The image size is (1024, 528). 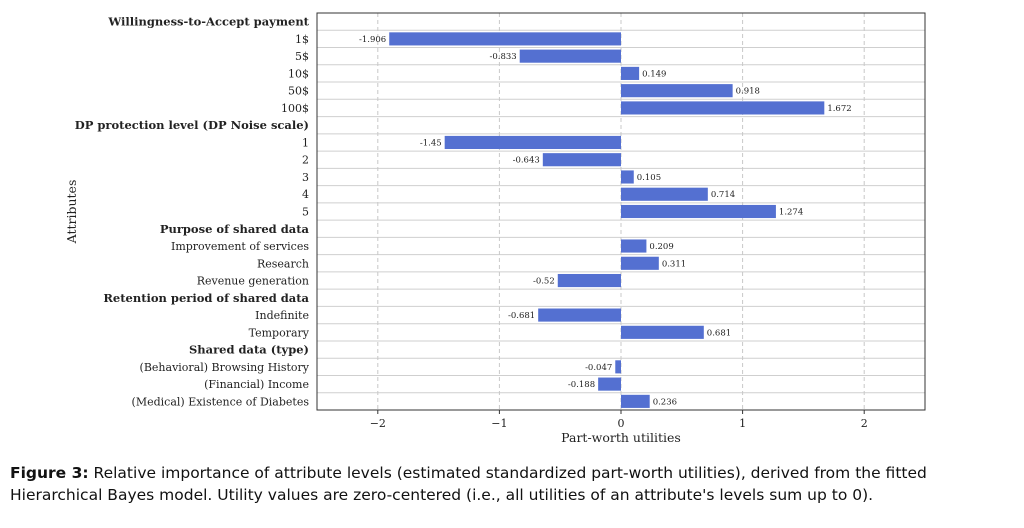 I want to click on attribute-level-label: 50$, so click(x=298, y=91).